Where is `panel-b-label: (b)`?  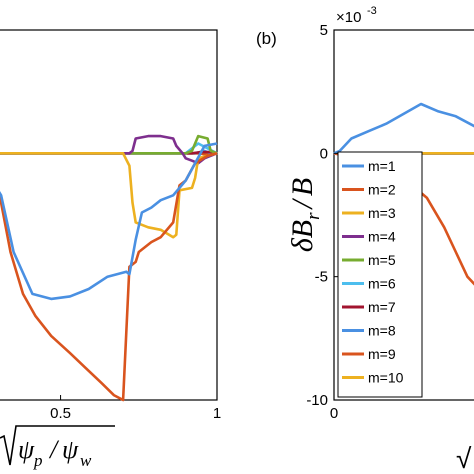 panel-b-label: (b) is located at coordinates (266, 38).